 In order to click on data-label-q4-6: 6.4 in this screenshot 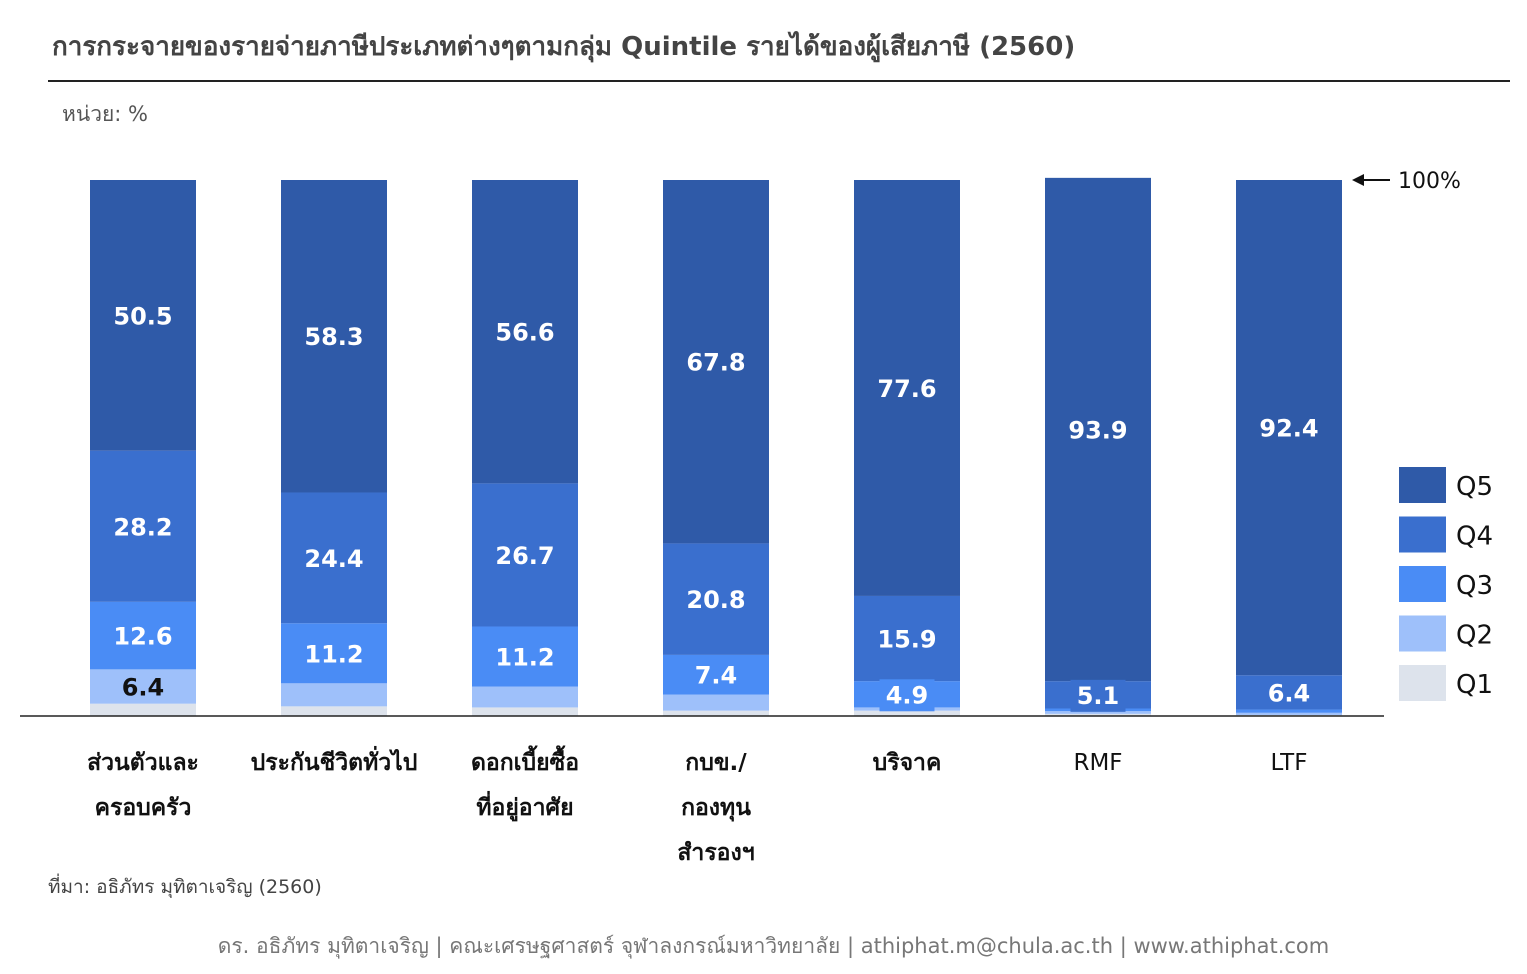, I will do `click(1289, 693)`.